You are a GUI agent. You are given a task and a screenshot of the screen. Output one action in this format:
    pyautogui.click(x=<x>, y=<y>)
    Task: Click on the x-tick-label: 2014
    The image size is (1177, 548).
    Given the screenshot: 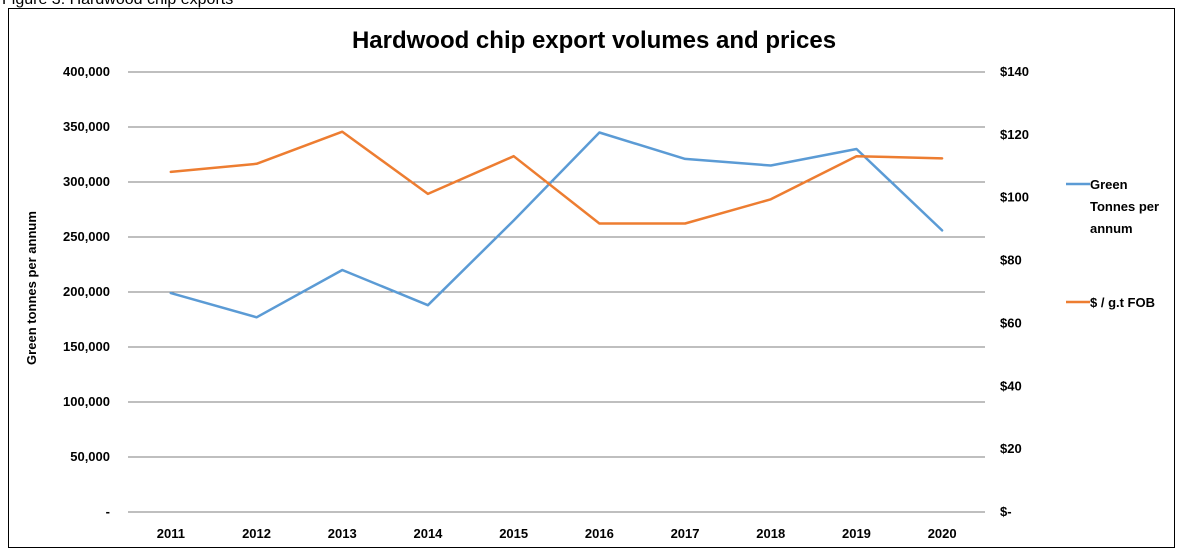 What is the action you would take?
    pyautogui.click(x=428, y=533)
    